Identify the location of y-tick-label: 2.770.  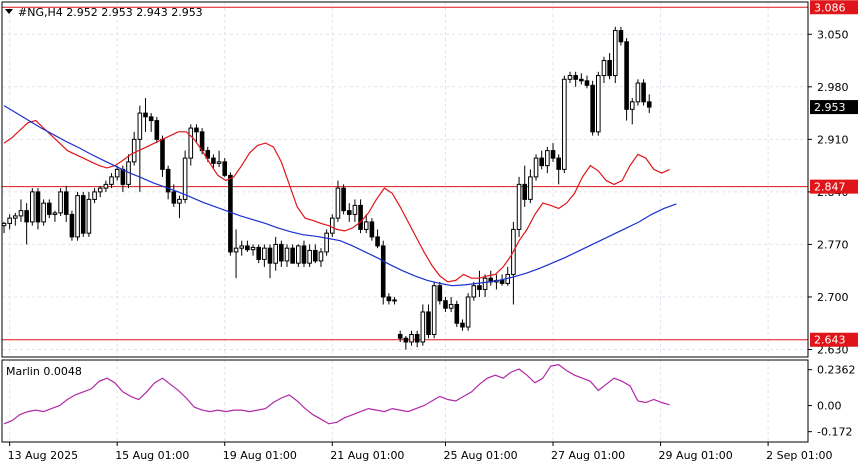
(833, 244).